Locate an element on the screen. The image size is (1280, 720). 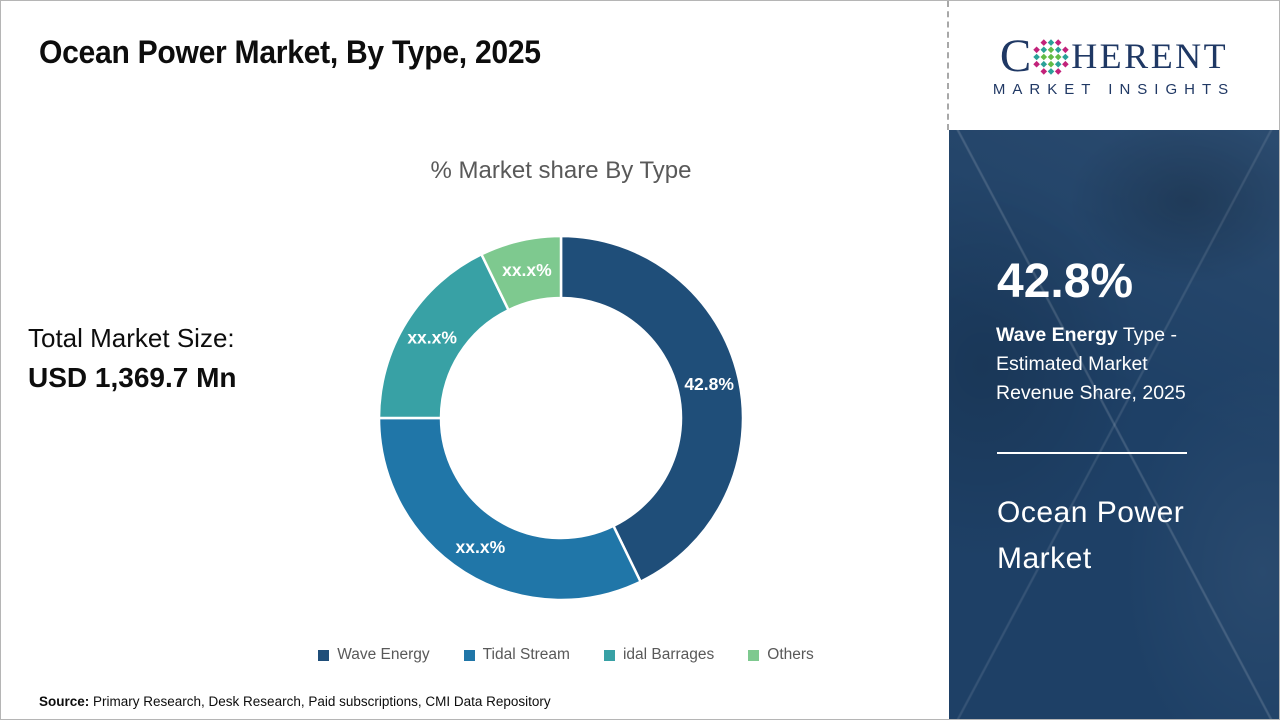
donut-slice-wave-energy is located at coordinates (652, 409).